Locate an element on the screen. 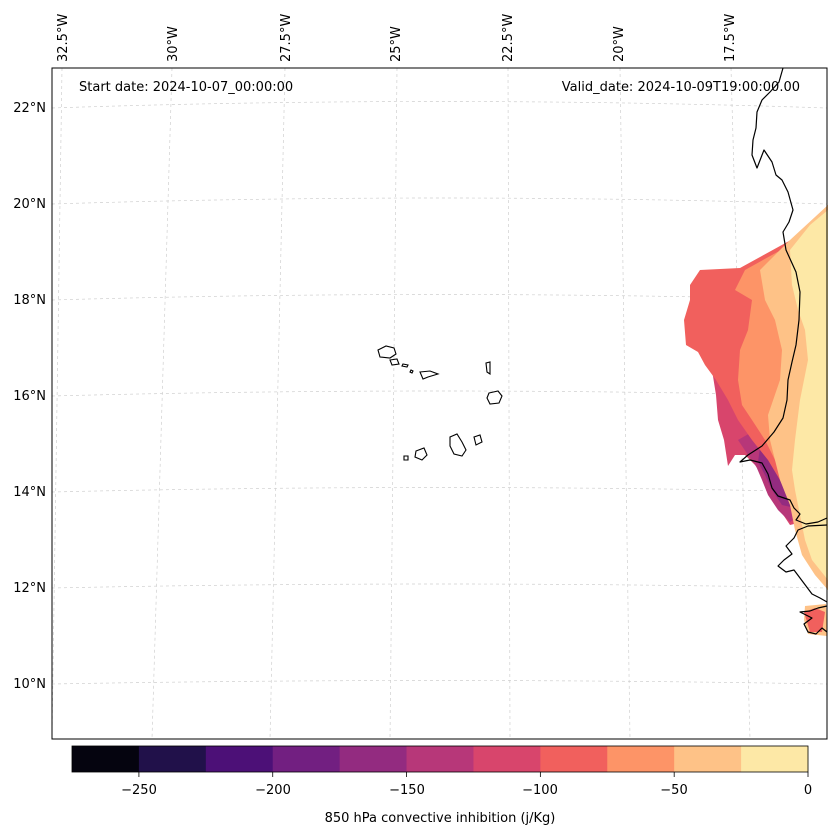 Image resolution: width=837 pixels, height=836 pixels. colorbar-title: 850 hPa convective inhibition (j/Kg) is located at coordinates (440, 818).